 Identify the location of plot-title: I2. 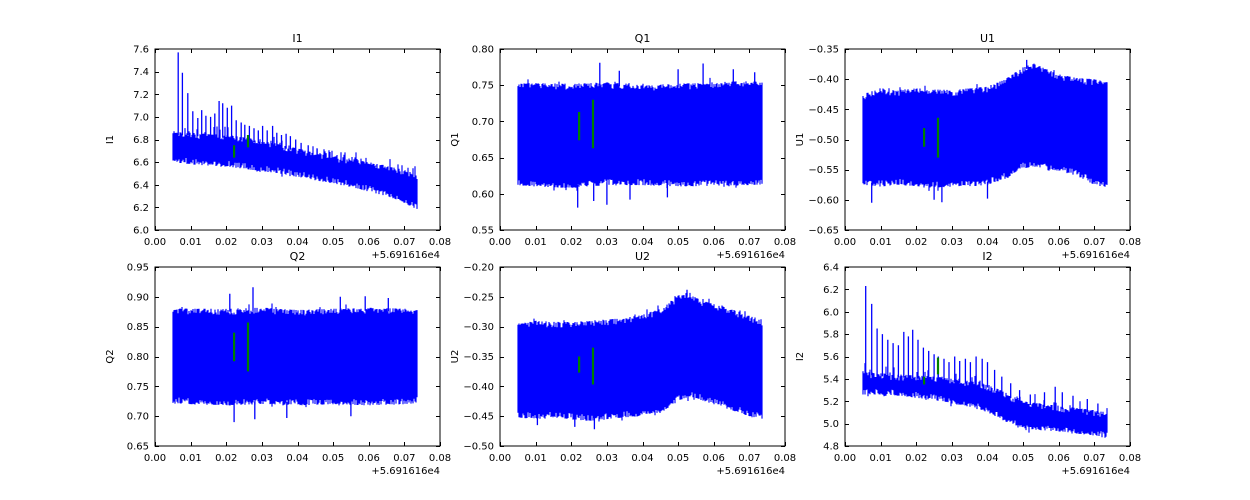
(987, 256).